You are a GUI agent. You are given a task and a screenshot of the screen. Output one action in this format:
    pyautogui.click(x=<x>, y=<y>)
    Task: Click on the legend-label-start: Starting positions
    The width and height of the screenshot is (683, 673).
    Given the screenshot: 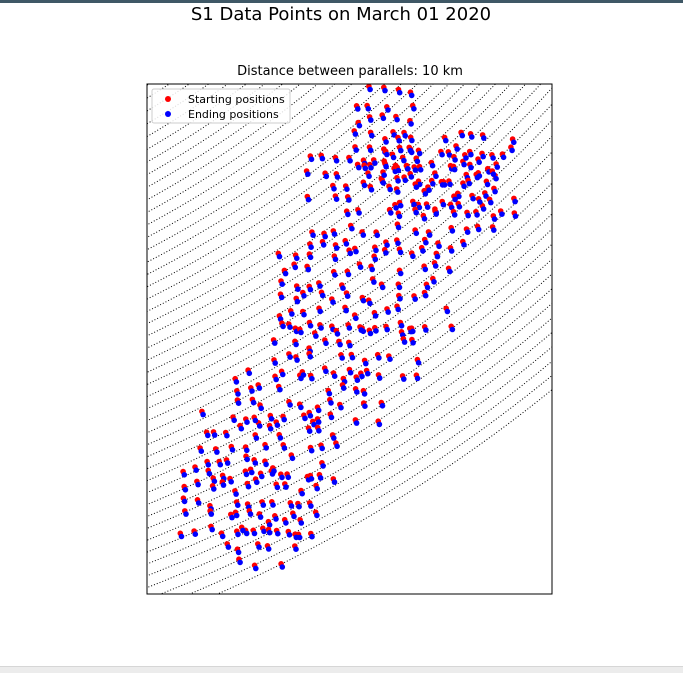 What is the action you would take?
    pyautogui.click(x=236, y=99)
    